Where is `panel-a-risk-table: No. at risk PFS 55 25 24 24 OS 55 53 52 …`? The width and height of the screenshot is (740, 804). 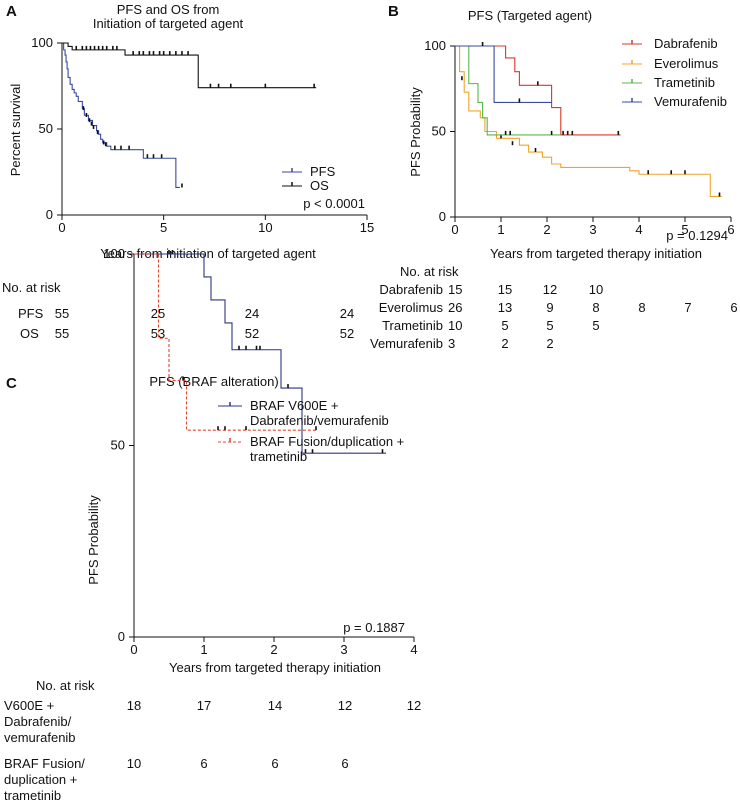
panel-a-risk-table: No. at risk PFS 55 25 24 24 OS 55 53 52 … is located at coordinates (178, 310).